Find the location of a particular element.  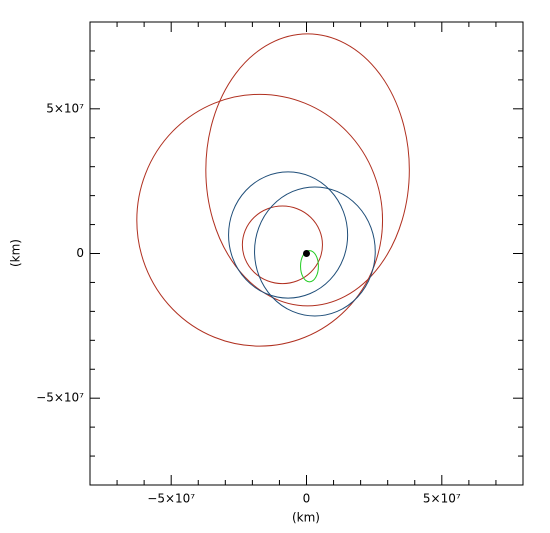

central-body is located at coordinates (306, 253).